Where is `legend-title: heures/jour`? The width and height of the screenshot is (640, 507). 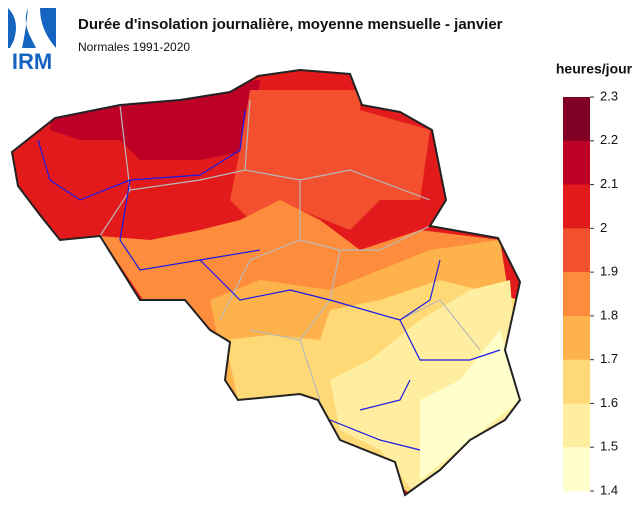 legend-title: heures/jour is located at coordinates (594, 69).